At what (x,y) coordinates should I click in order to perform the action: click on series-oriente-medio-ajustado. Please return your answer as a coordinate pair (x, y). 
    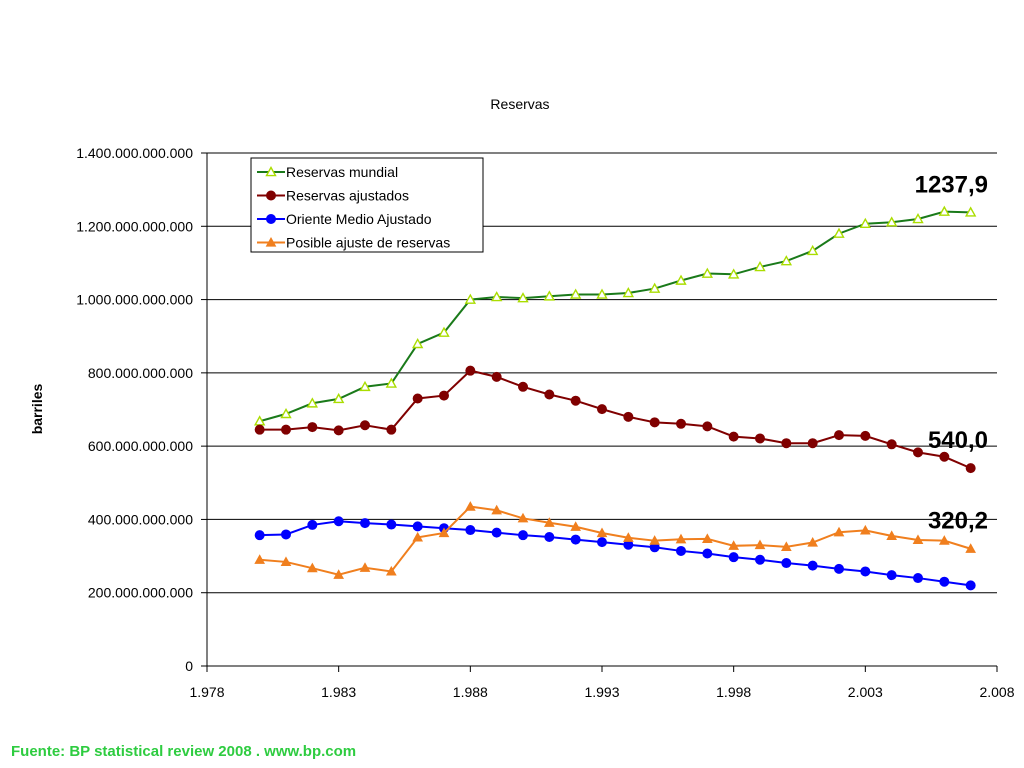
    Looking at the image, I should click on (615, 553).